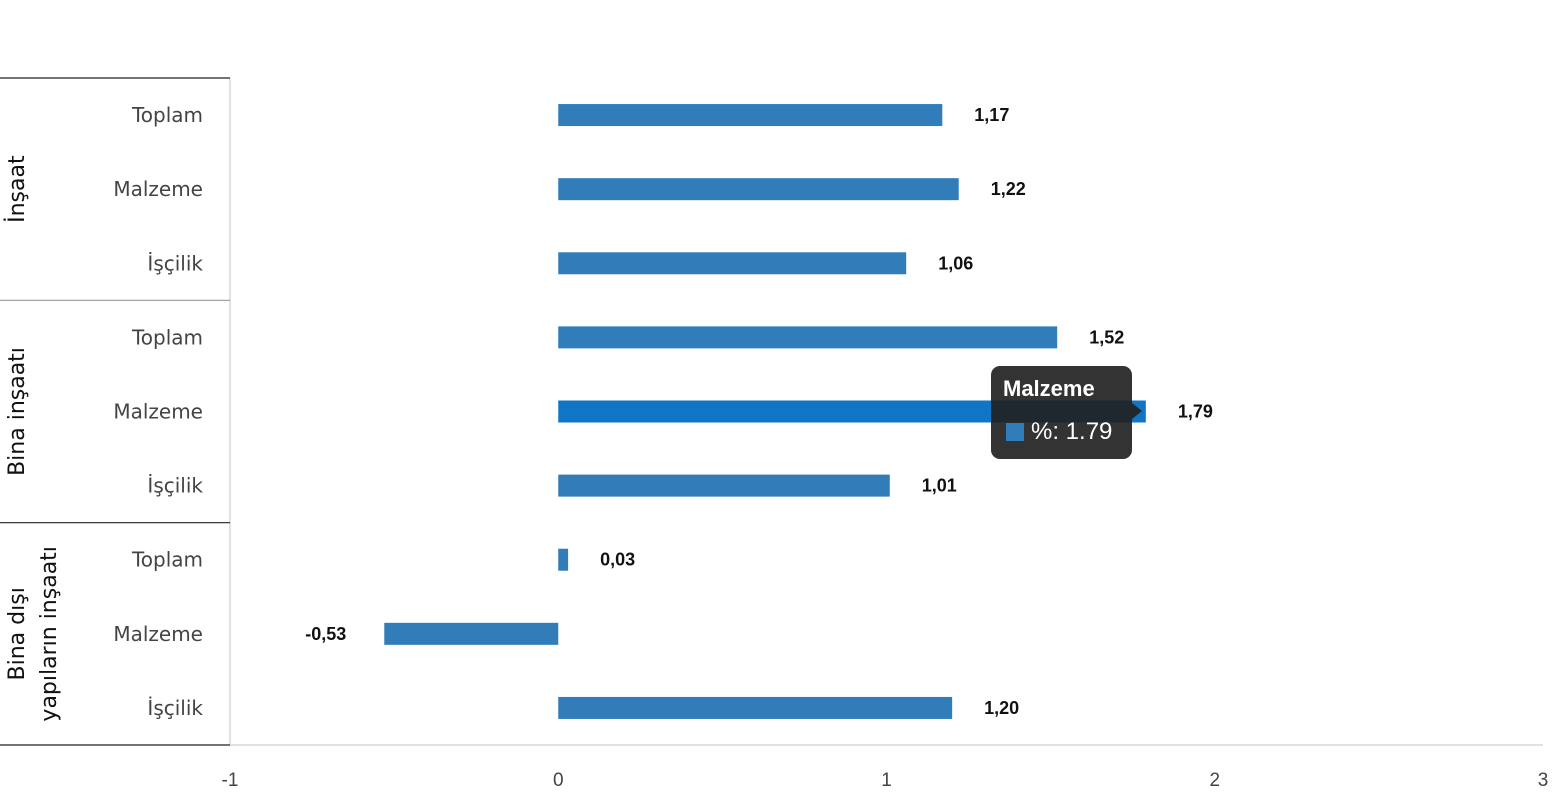  I want to click on tooltip-arrow, so click(1137, 411).